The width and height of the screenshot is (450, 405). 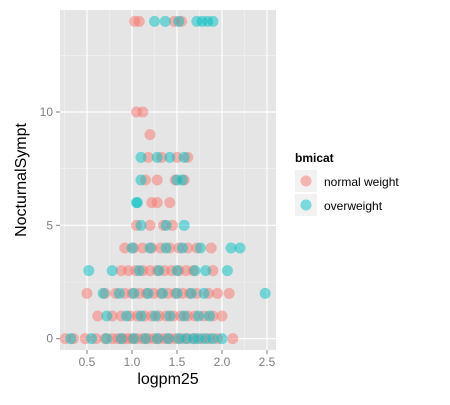 I want to click on y-axis: 0 5 10, so click(x=50, y=225).